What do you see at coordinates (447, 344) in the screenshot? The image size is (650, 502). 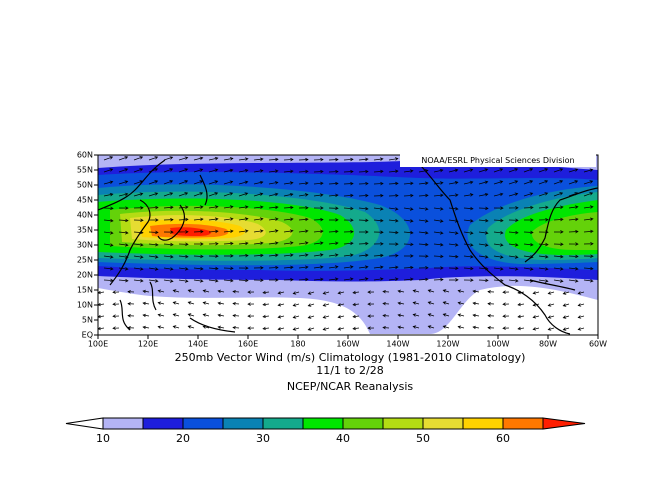 I see `lon-label: 120W` at bounding box center [447, 344].